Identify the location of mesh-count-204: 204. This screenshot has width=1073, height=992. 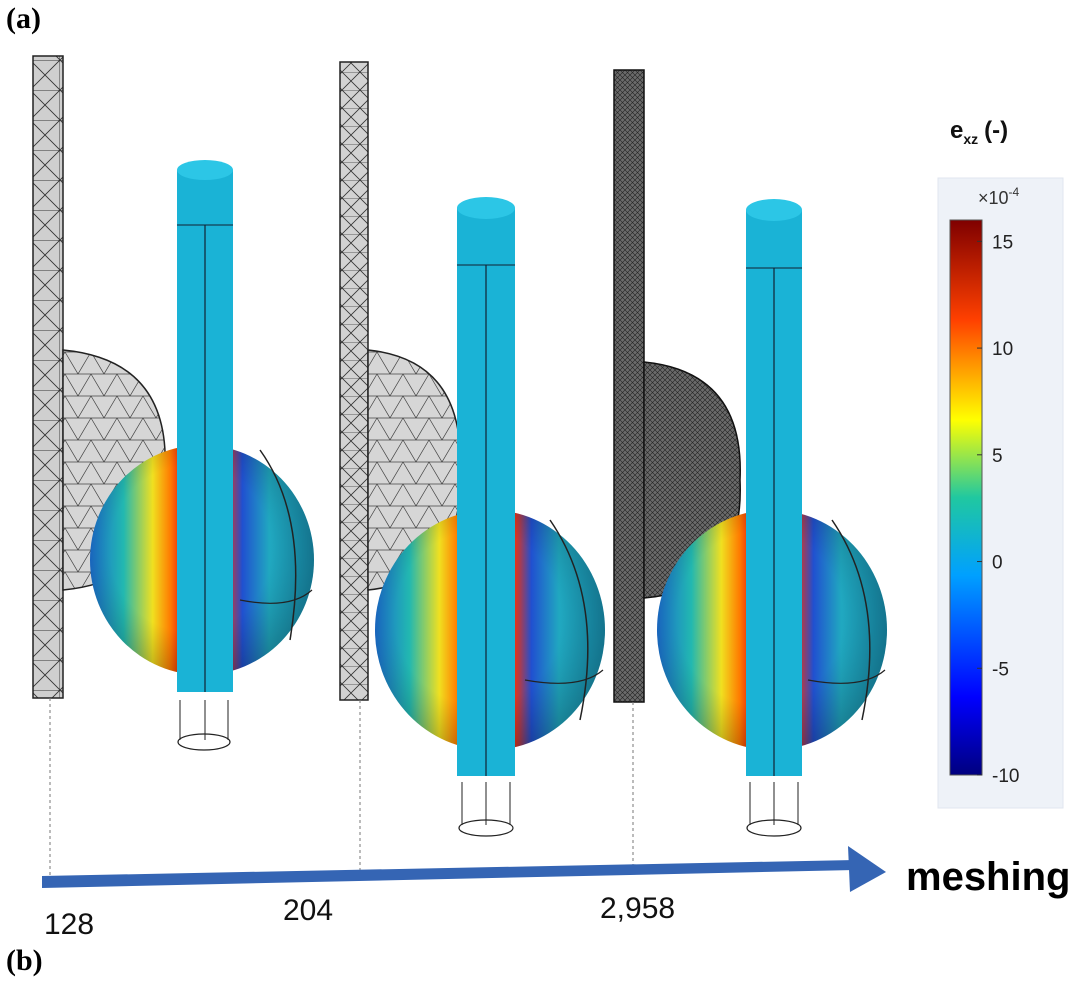
(308, 910).